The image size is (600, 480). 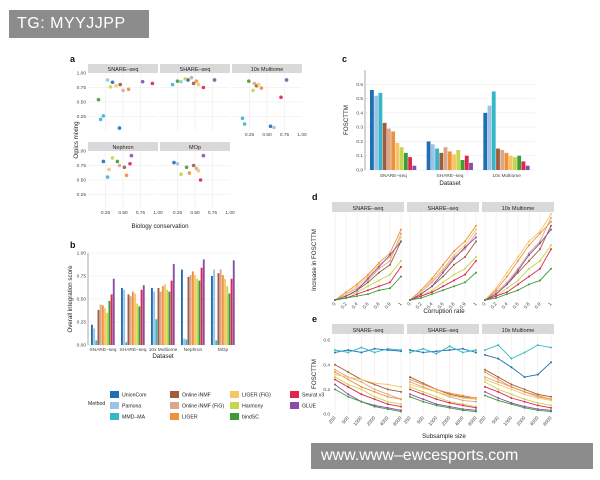 What do you see at coordinates (483, 420) in the screenshot?
I see `linee-facet-2-xtick-0: 250` at bounding box center [483, 420].